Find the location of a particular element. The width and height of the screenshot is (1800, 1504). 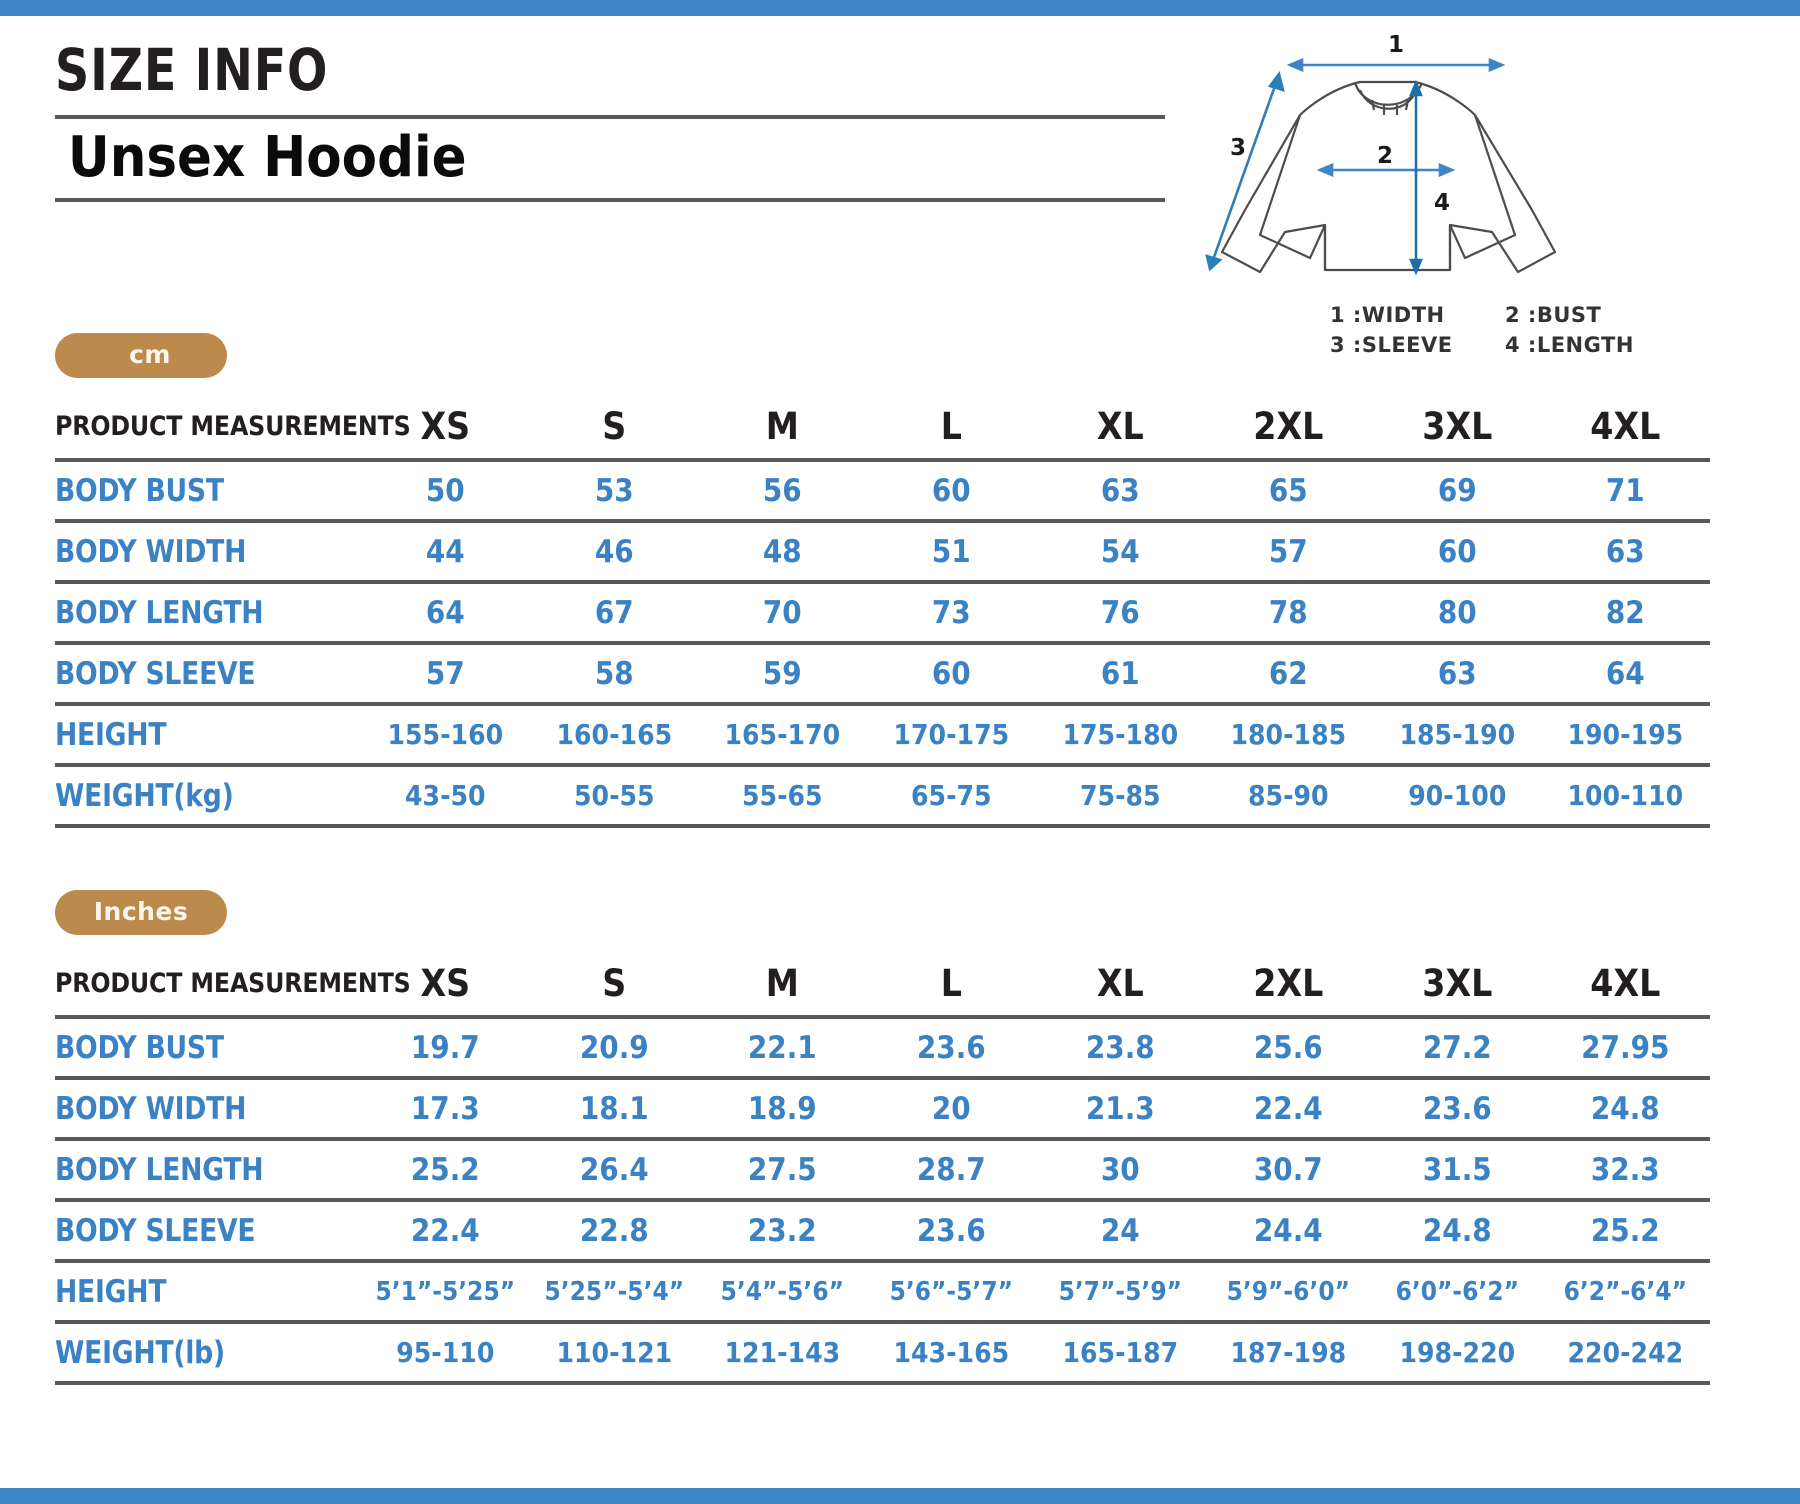

cell: 80 is located at coordinates (1457, 611).